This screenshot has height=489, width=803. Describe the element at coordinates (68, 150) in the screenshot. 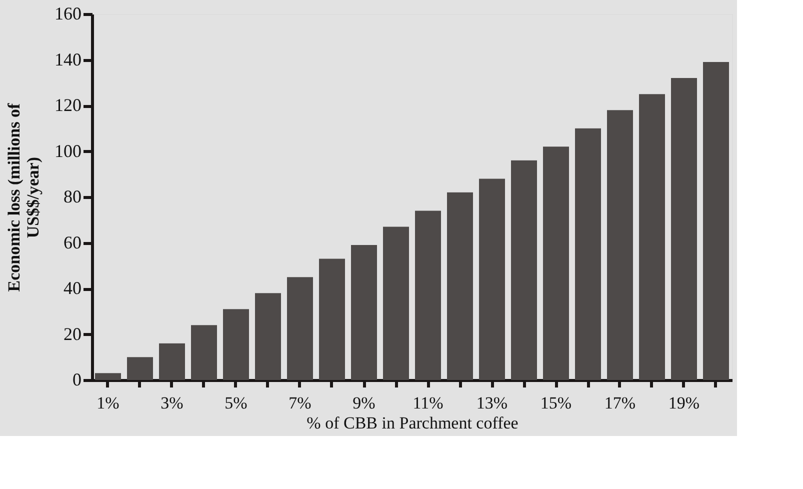

I see `y-tick-label: 100` at that location.